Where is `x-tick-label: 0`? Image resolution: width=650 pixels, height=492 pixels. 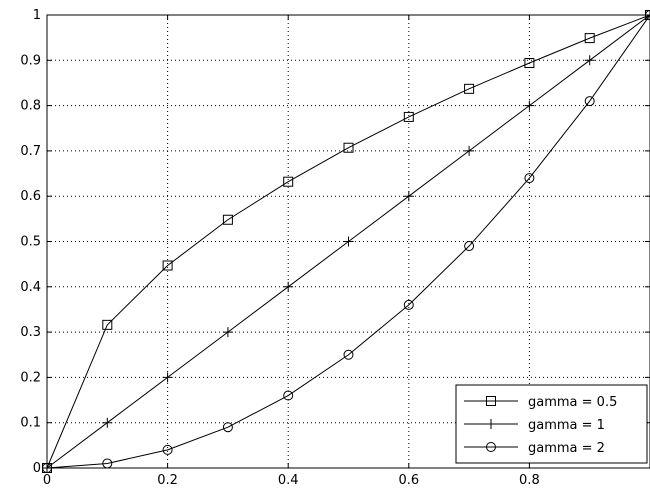 x-tick-label: 0 is located at coordinates (47, 480).